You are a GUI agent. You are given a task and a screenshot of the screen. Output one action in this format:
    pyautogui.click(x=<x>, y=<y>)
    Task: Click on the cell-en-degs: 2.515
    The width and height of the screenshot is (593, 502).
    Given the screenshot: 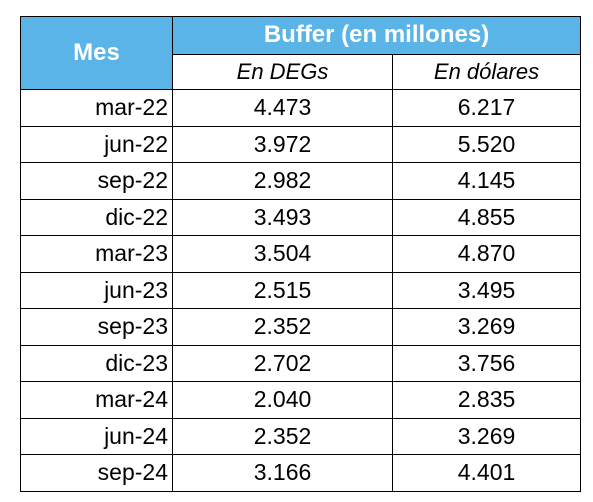 What is the action you would take?
    pyautogui.click(x=282, y=290)
    